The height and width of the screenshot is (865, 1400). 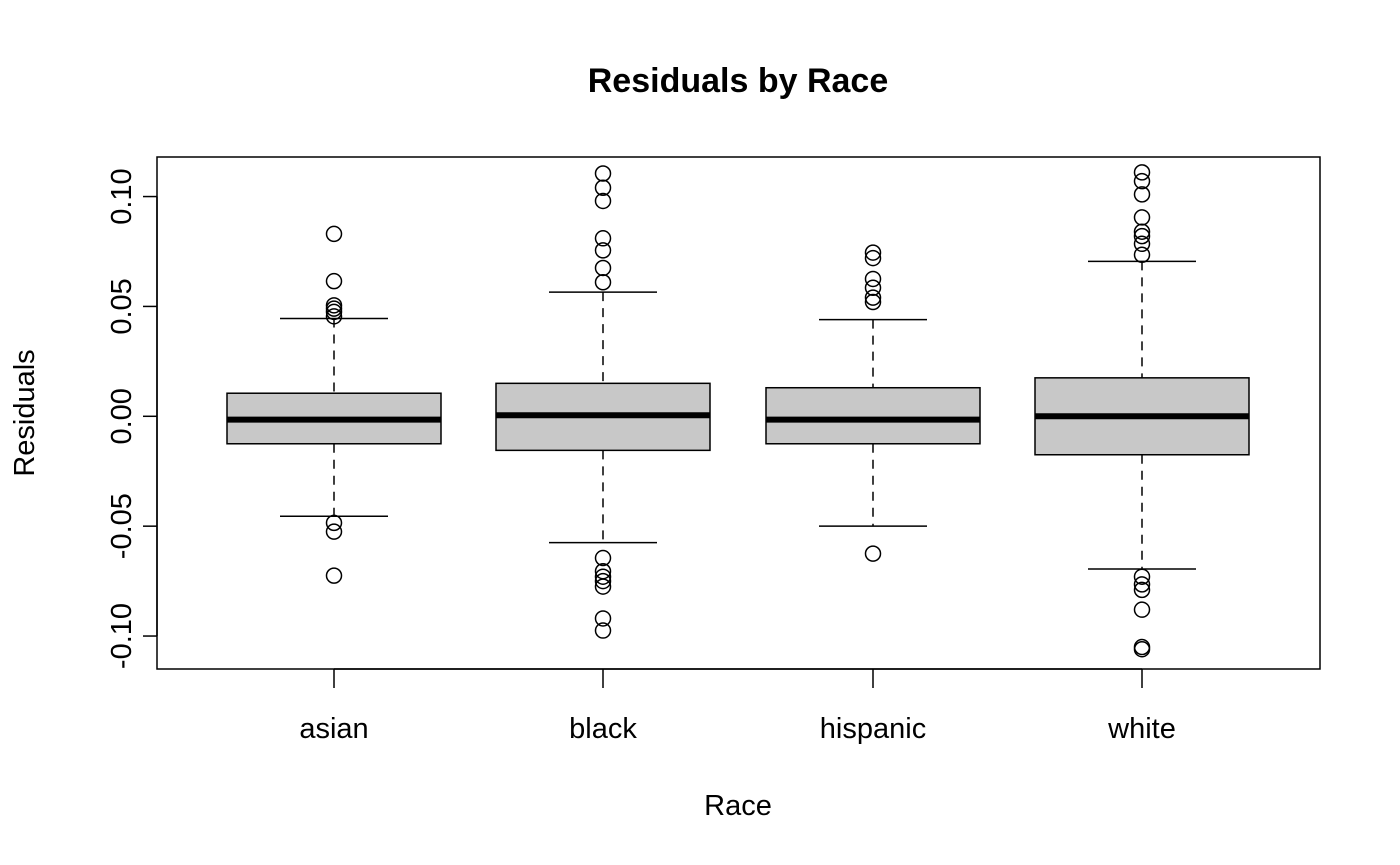 I want to click on x-axis: asian black hispanic white, so click(x=737, y=706).